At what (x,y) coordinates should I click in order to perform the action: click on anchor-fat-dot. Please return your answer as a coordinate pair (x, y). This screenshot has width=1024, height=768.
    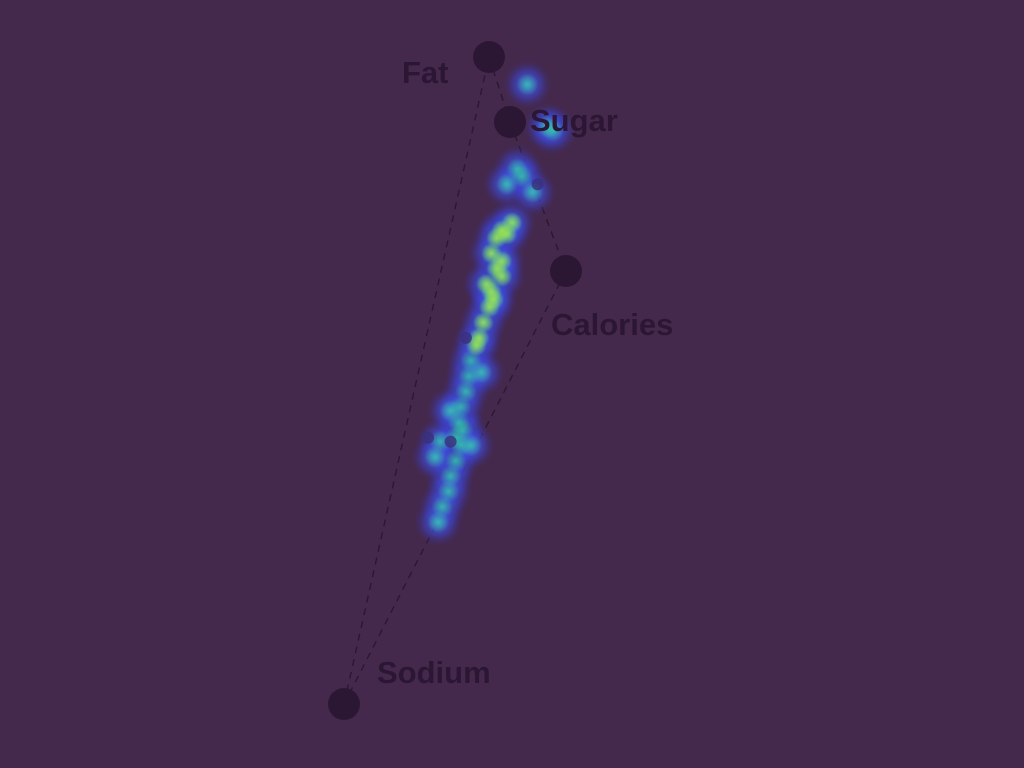
    Looking at the image, I should click on (489, 57).